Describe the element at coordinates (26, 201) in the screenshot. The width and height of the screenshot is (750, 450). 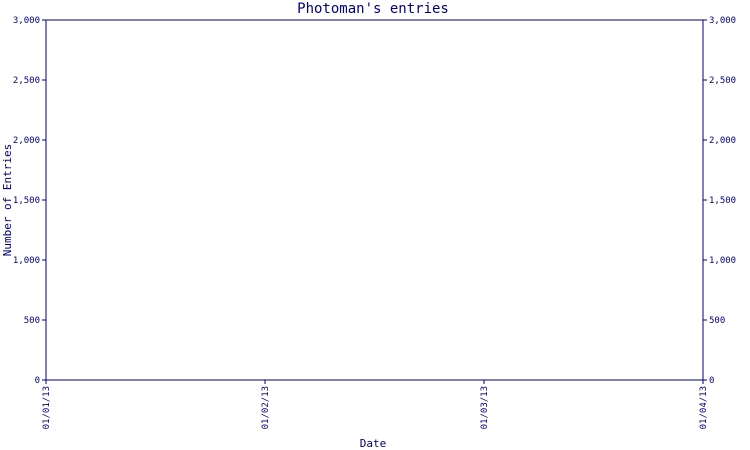
I see `y-tick-label-left: 1,500` at that location.